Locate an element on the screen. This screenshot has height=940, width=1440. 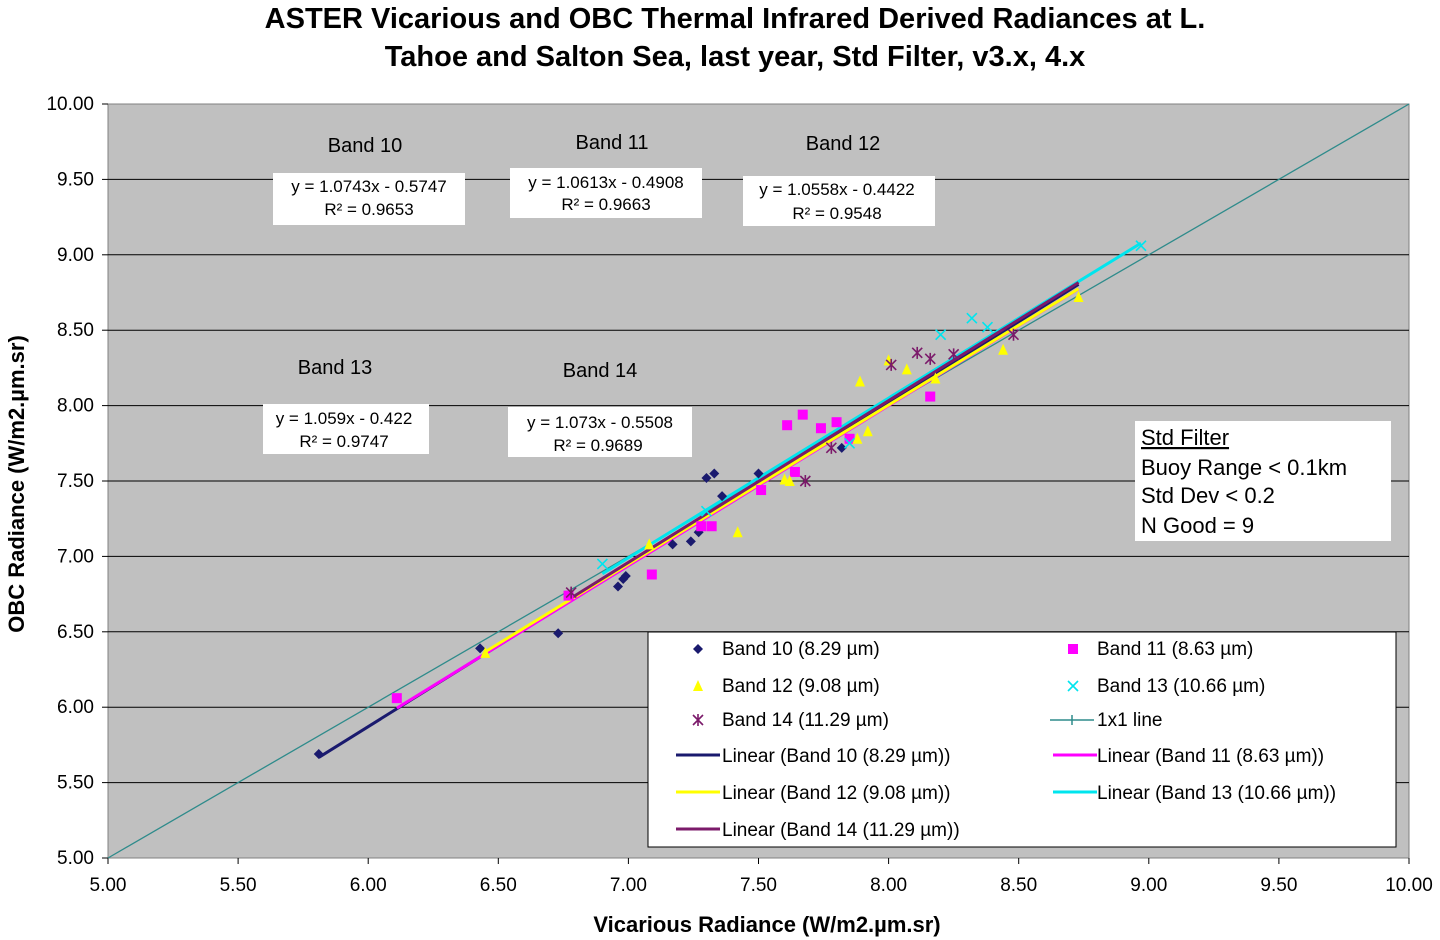
band-12-label: Band 12 is located at coordinates (843, 144).